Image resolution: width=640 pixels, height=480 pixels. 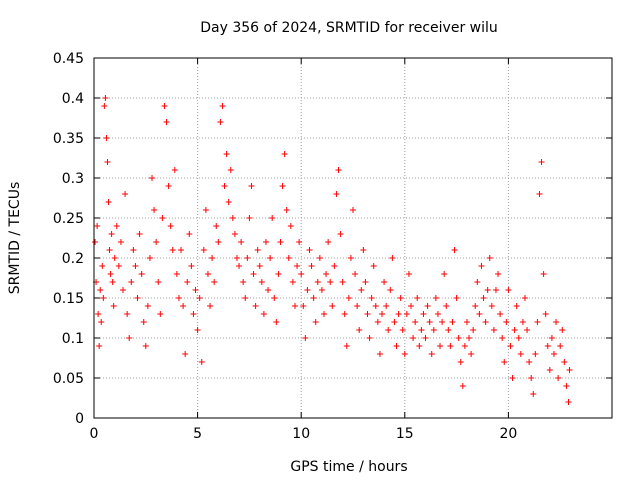 I want to click on x-tick-label: 20, so click(x=508, y=434).